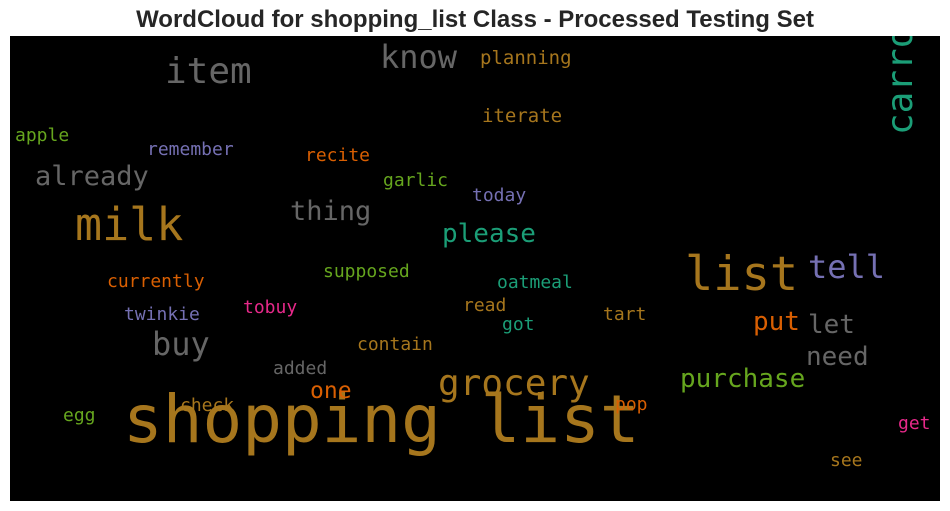 Image resolution: width=950 pixels, height=511 pixels. Describe the element at coordinates (208, 71) in the screenshot. I see `word-item: item` at that location.